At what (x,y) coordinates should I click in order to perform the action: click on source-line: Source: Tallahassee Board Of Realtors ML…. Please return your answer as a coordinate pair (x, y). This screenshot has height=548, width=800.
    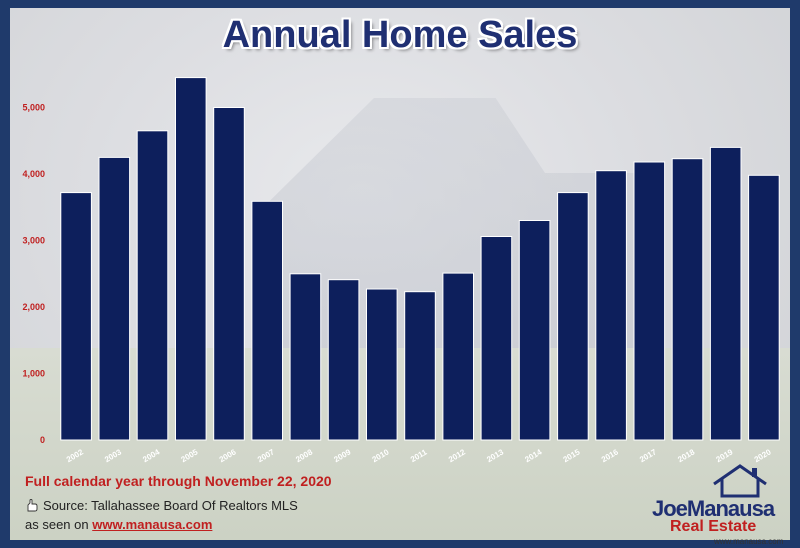
    Looking at the image, I should click on (161, 505).